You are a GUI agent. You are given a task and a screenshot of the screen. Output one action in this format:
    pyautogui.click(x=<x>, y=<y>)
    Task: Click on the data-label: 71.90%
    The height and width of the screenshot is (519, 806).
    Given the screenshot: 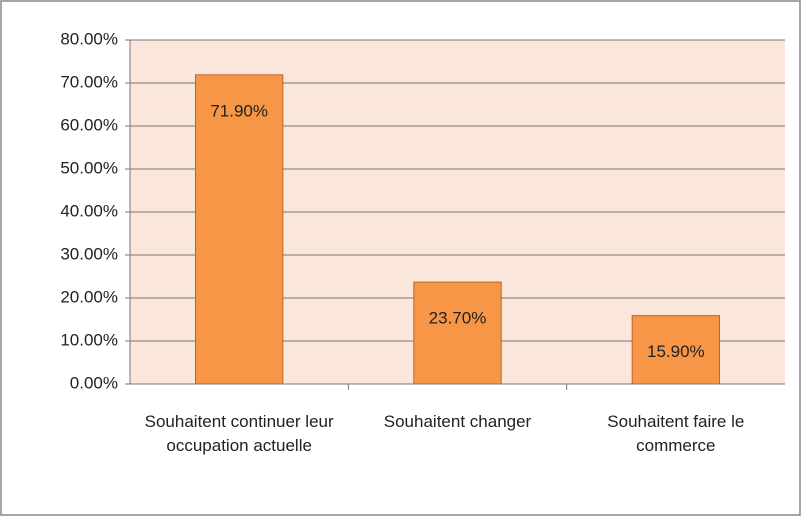 What is the action you would take?
    pyautogui.click(x=239, y=110)
    